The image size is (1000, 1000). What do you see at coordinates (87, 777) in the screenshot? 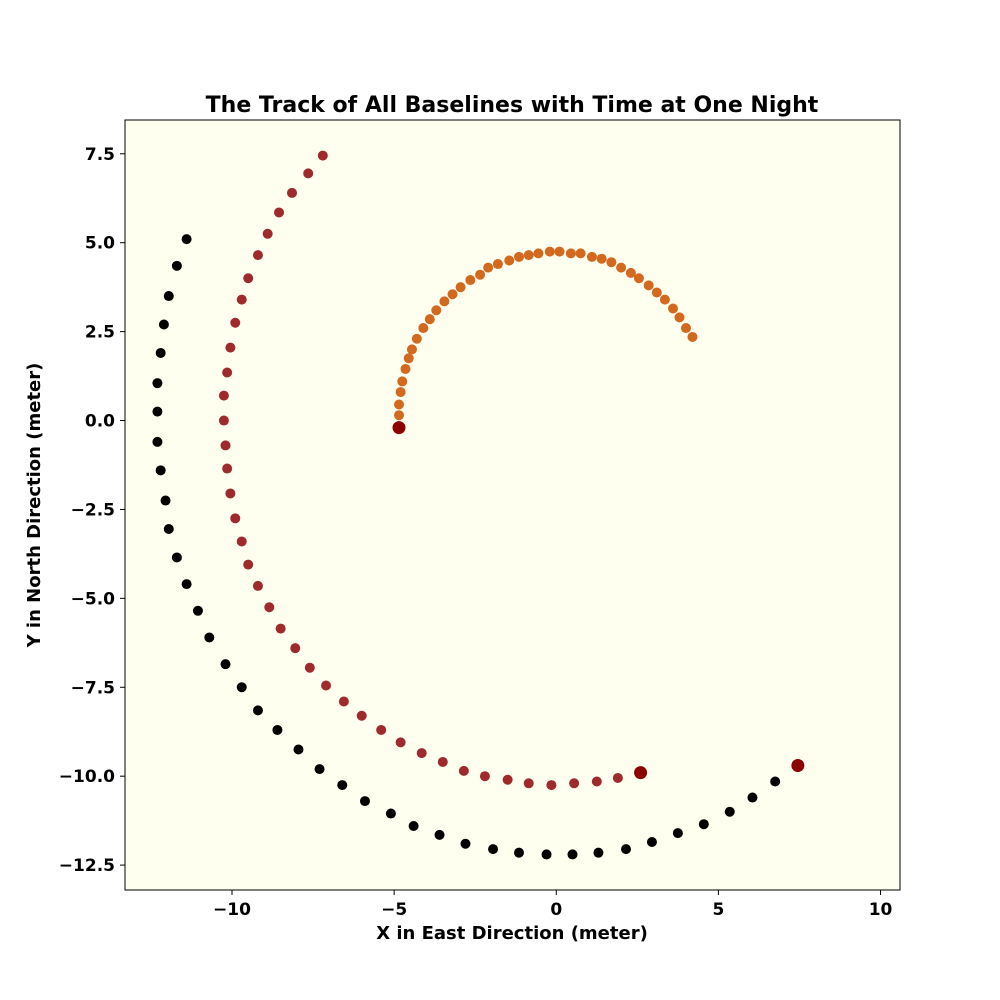
I see `y-tick-label: −10.0` at bounding box center [87, 777].